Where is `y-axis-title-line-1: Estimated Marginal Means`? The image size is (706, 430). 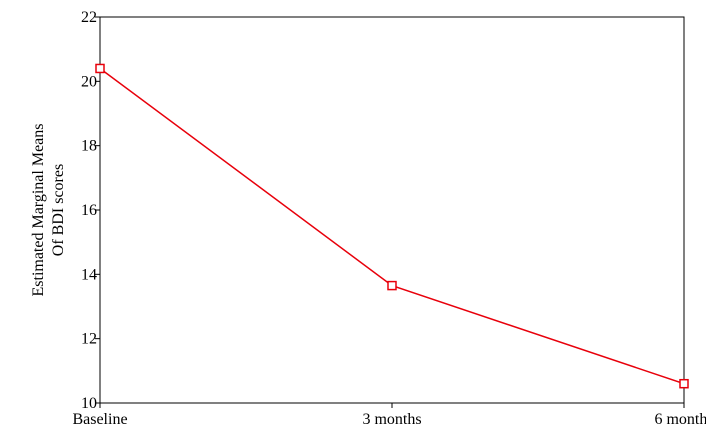 y-axis-title-line-1: Estimated Marginal Means is located at coordinates (38, 210).